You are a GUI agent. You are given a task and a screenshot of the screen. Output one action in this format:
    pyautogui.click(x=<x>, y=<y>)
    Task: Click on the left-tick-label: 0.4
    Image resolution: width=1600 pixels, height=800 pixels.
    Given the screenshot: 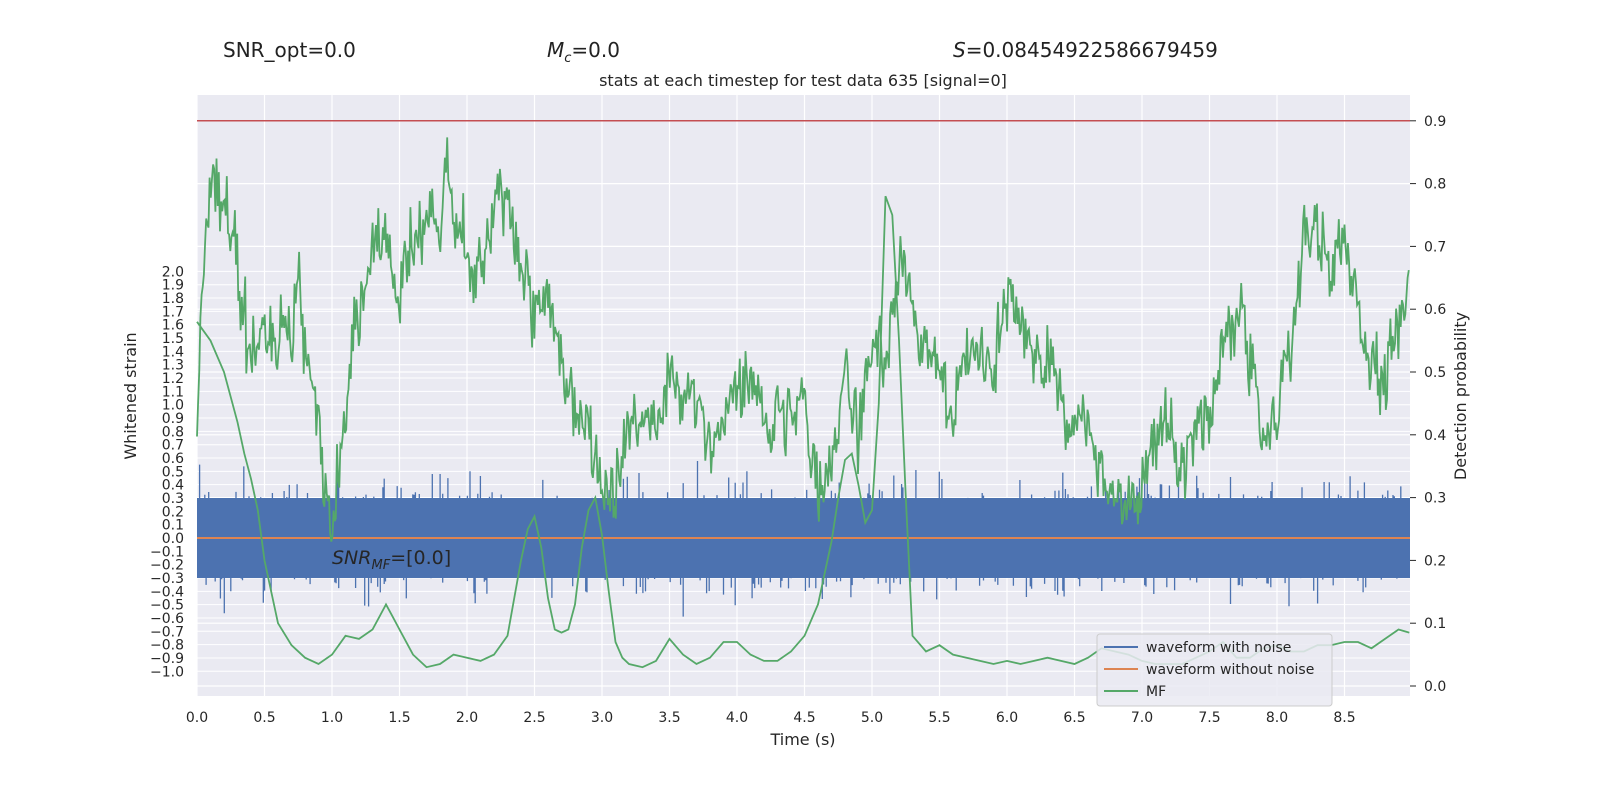 What is the action you would take?
    pyautogui.click(x=173, y=486)
    